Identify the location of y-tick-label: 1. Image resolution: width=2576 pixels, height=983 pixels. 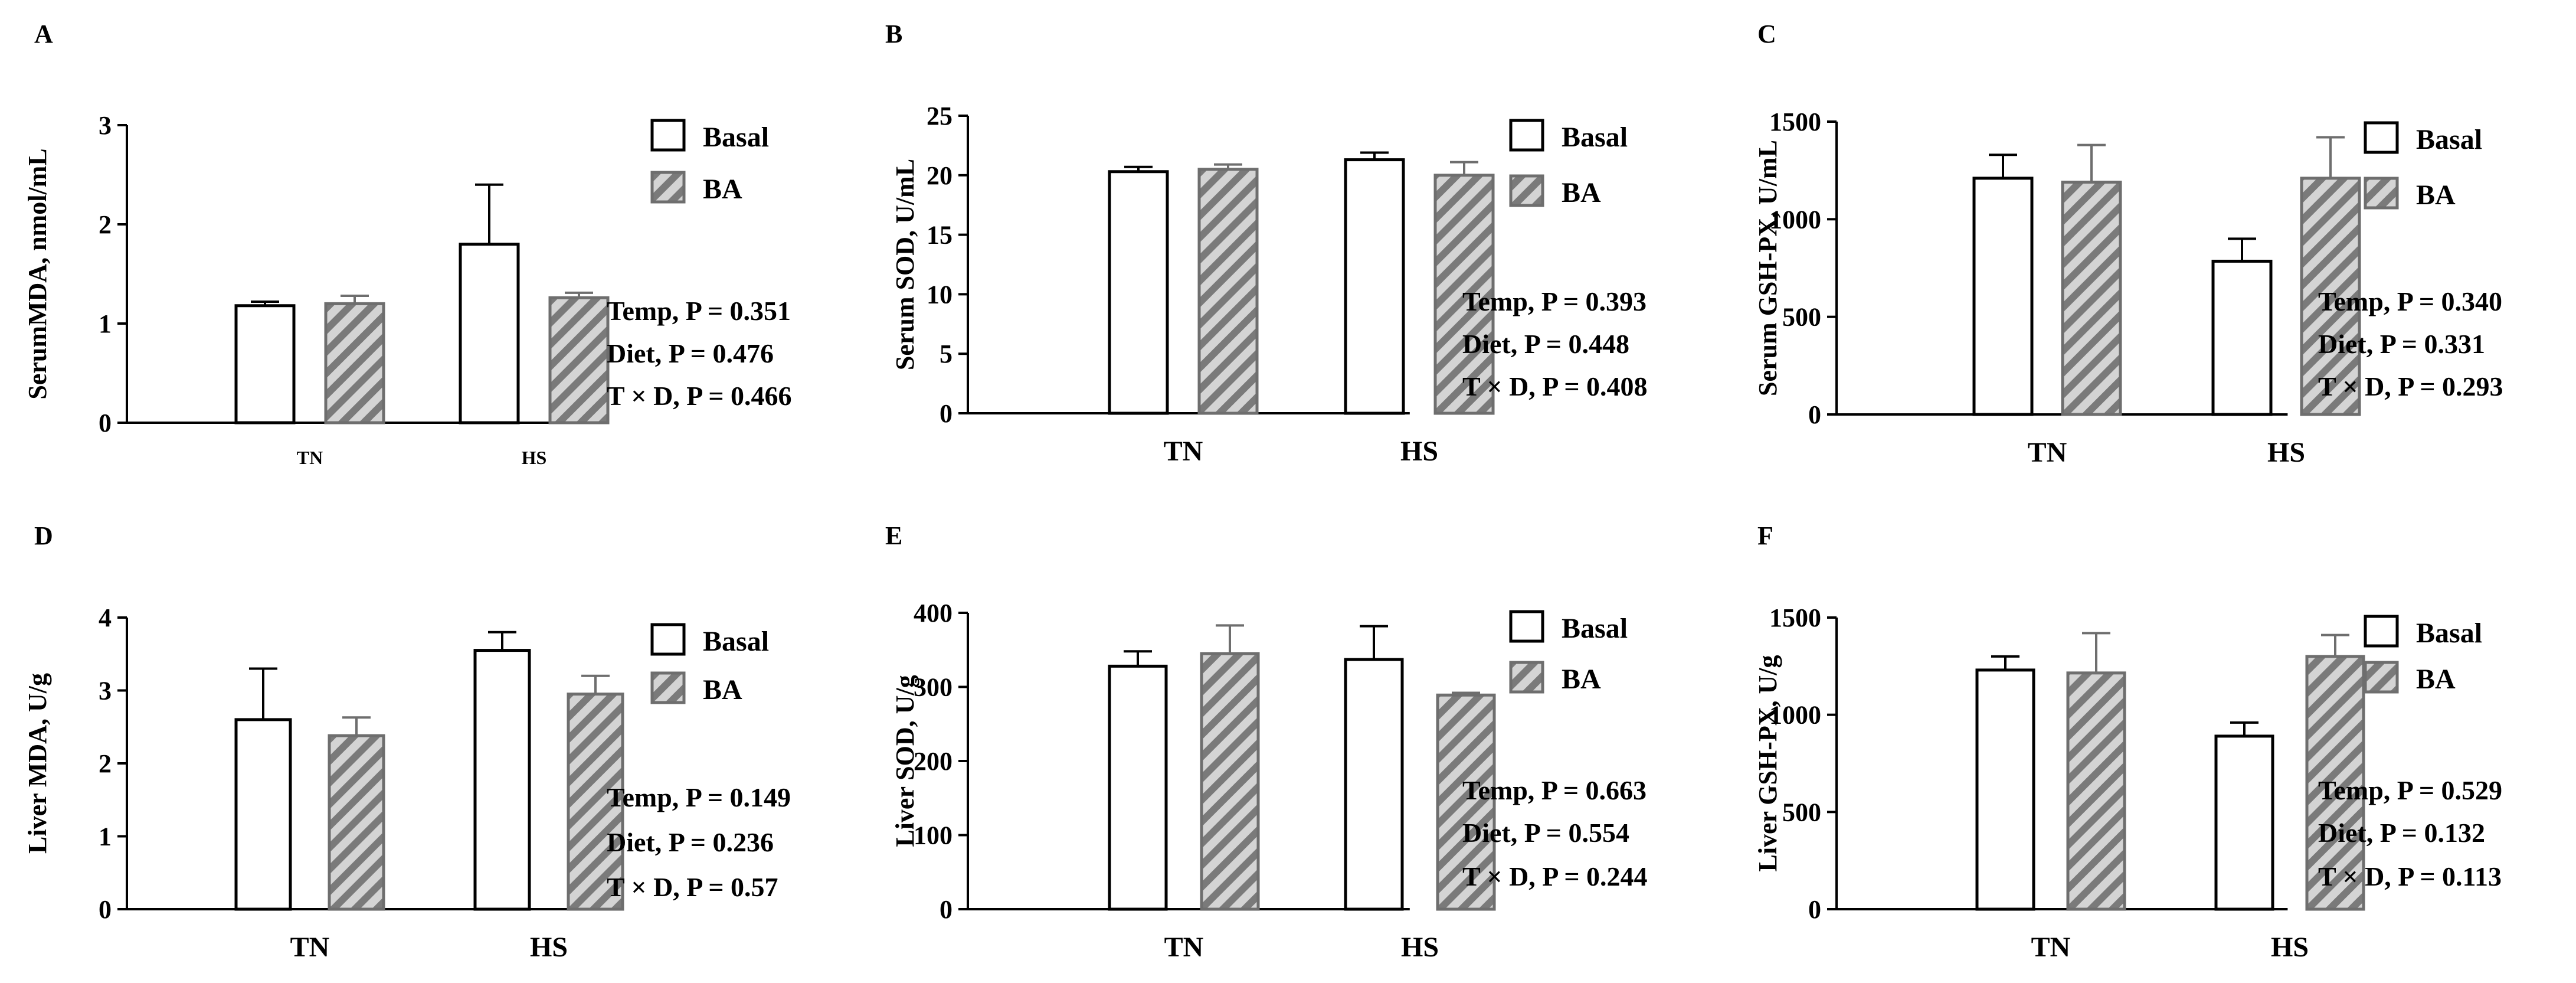
(106, 836).